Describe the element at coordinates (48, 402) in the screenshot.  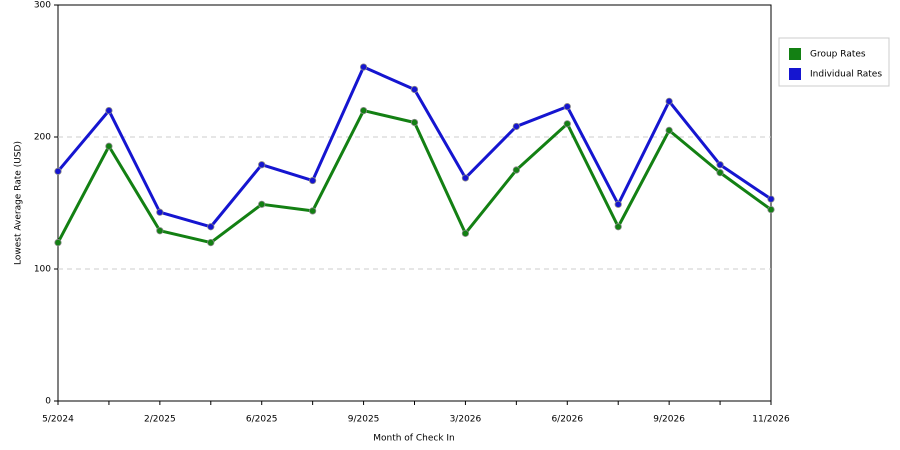
I see `y-tick-label: 0` at that location.